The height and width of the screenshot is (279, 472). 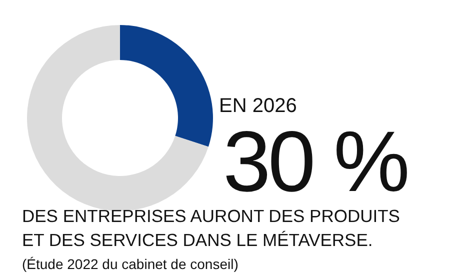 I want to click on text: ET DES SERVICES DANS LE MÉTAVERSE., so click(x=197, y=240).